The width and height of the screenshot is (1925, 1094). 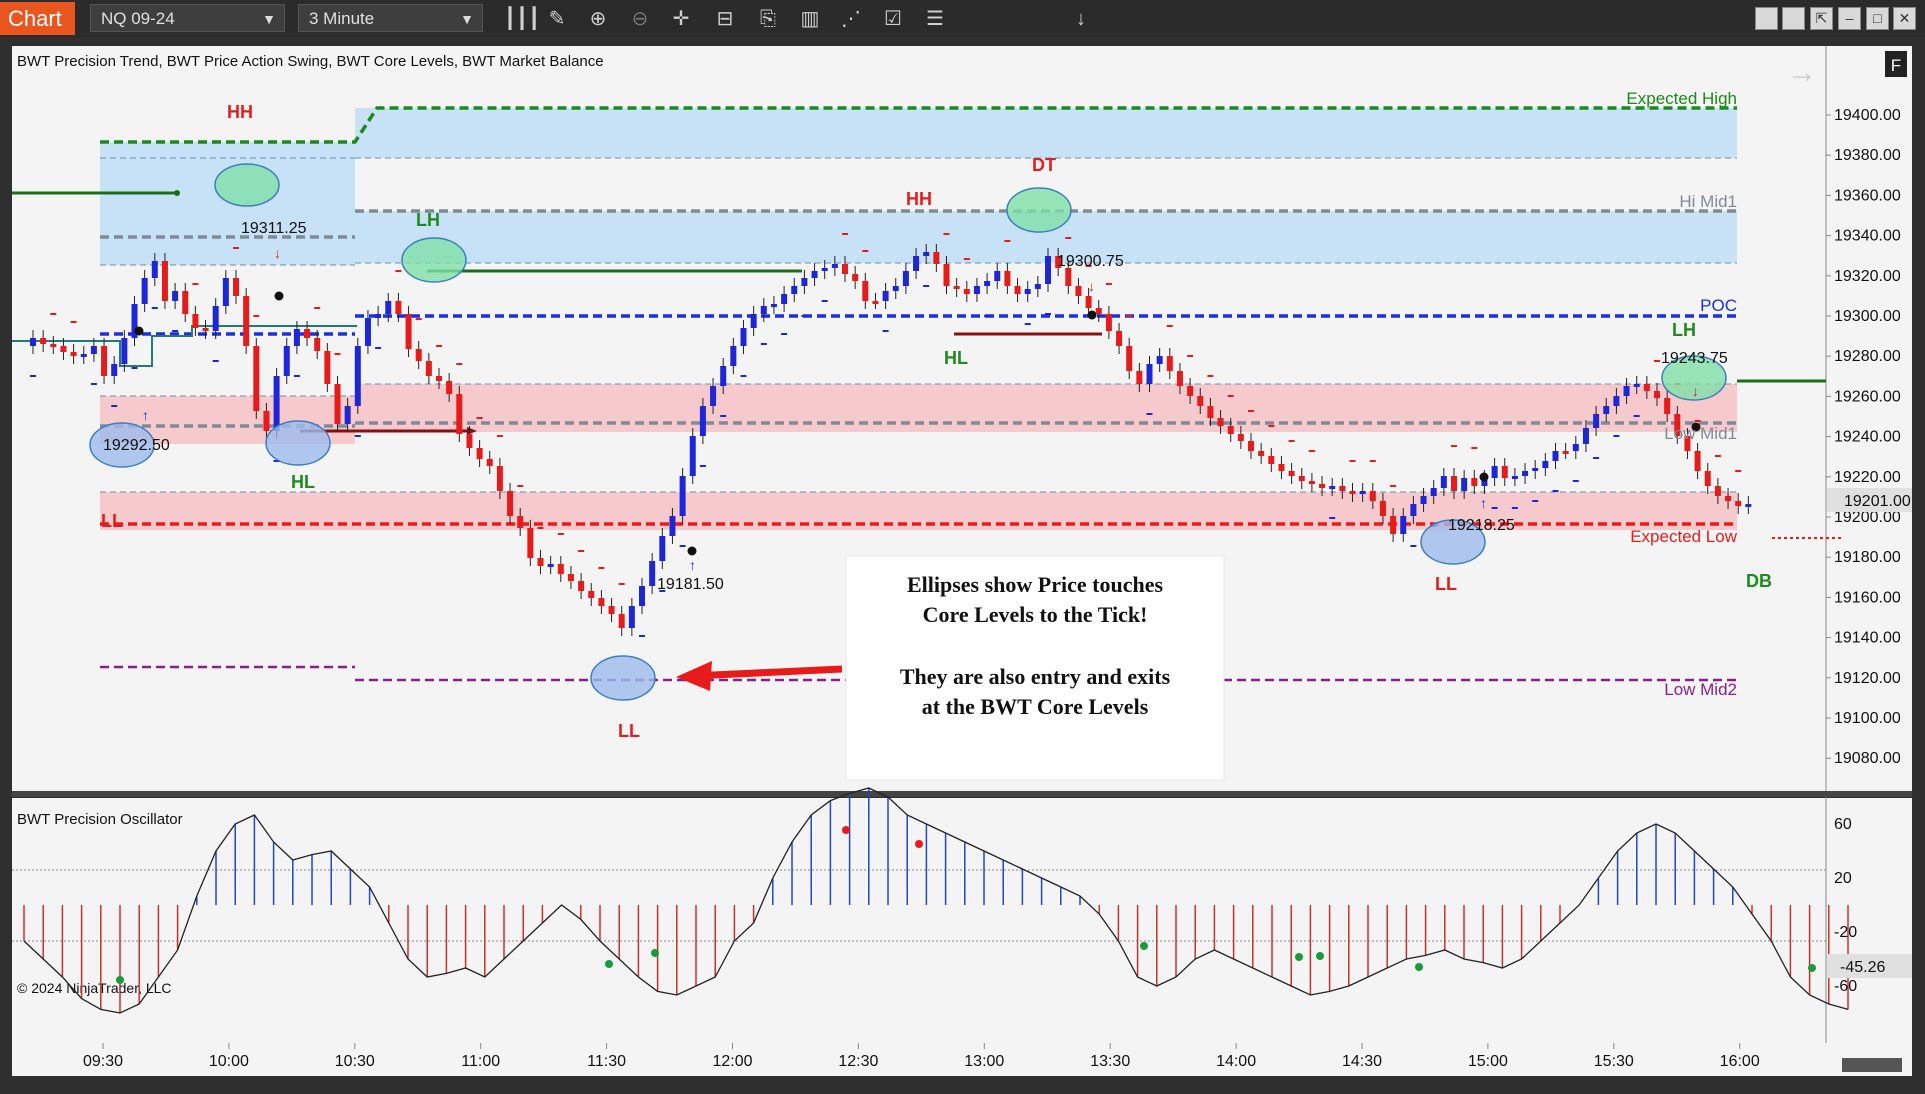 I want to click on maximize-chart-icon: ⇱, so click(x=1821, y=18).